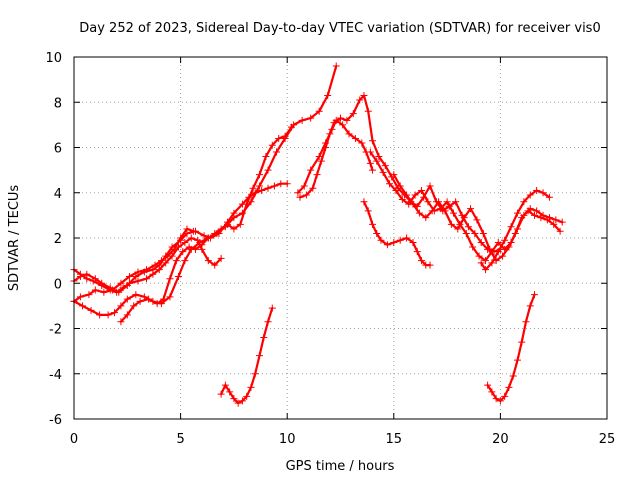  I want to click on y-tick-label: 10, so click(53, 58).